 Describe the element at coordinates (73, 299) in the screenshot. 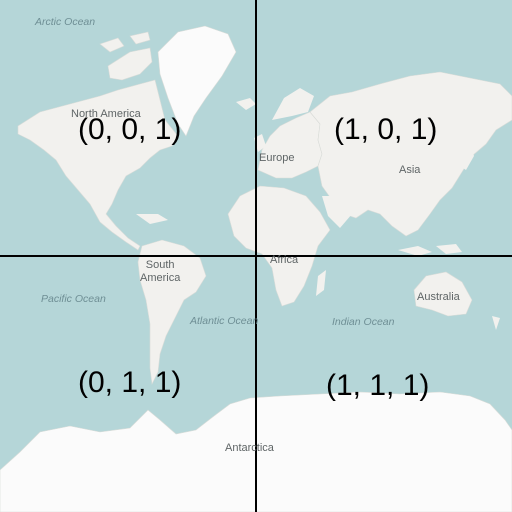

I see `pacific-ocean-label: Pacific Ocean` at that location.